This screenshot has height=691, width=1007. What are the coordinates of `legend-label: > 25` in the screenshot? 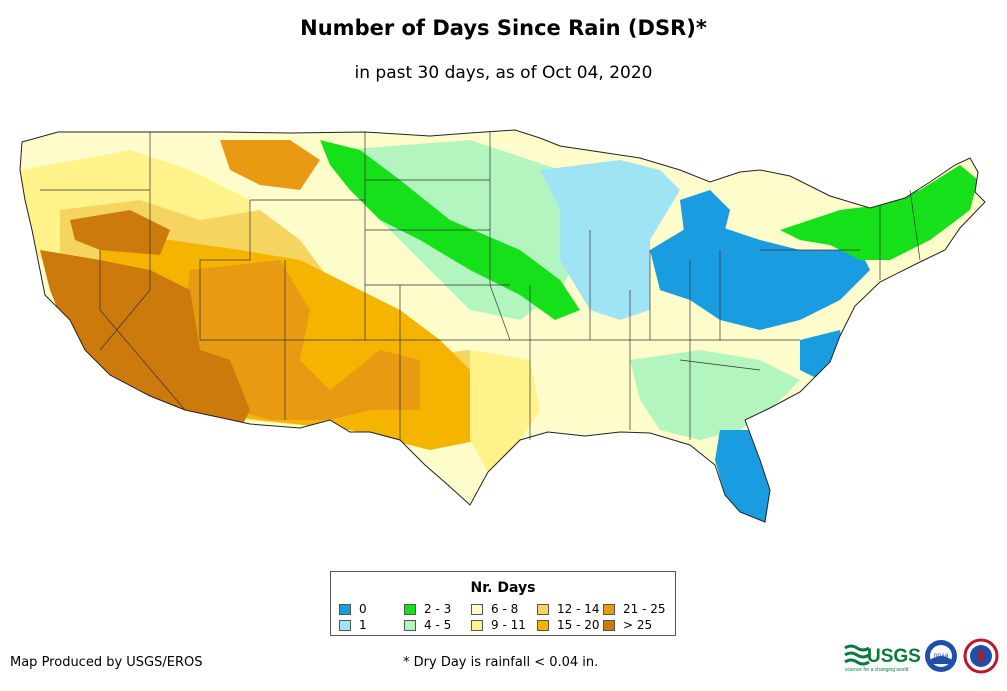 It's located at (638, 625).